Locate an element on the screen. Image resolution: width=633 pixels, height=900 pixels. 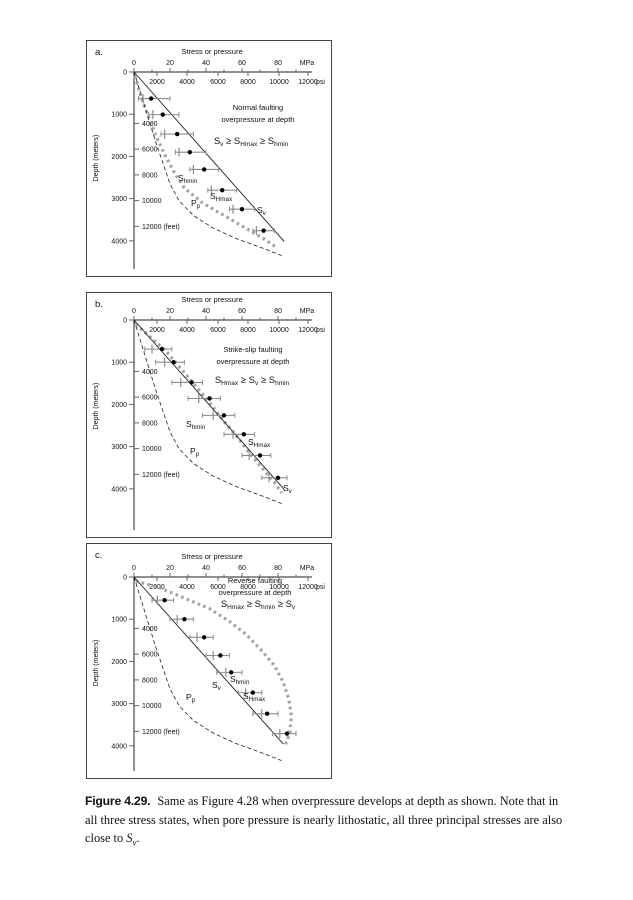
svg-text: Strike-slip faulting is located at coordinates (252, 349).